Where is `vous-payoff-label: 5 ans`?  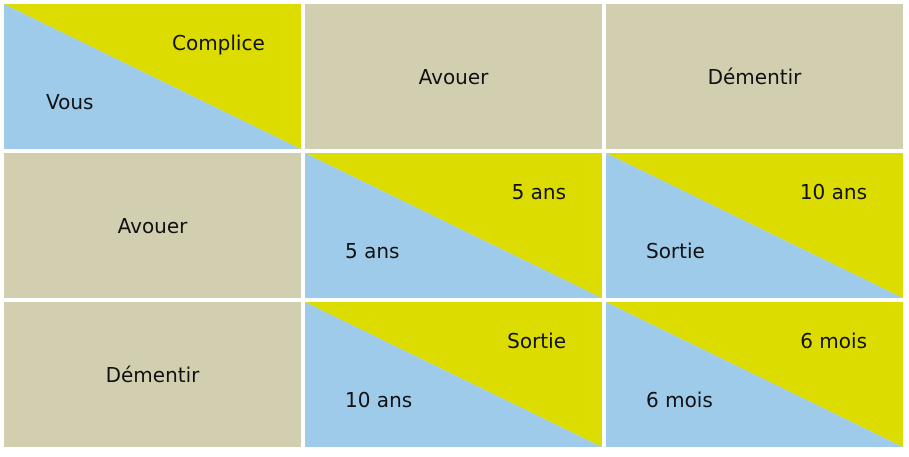
vous-payoff-label: 5 ans is located at coordinates (372, 251).